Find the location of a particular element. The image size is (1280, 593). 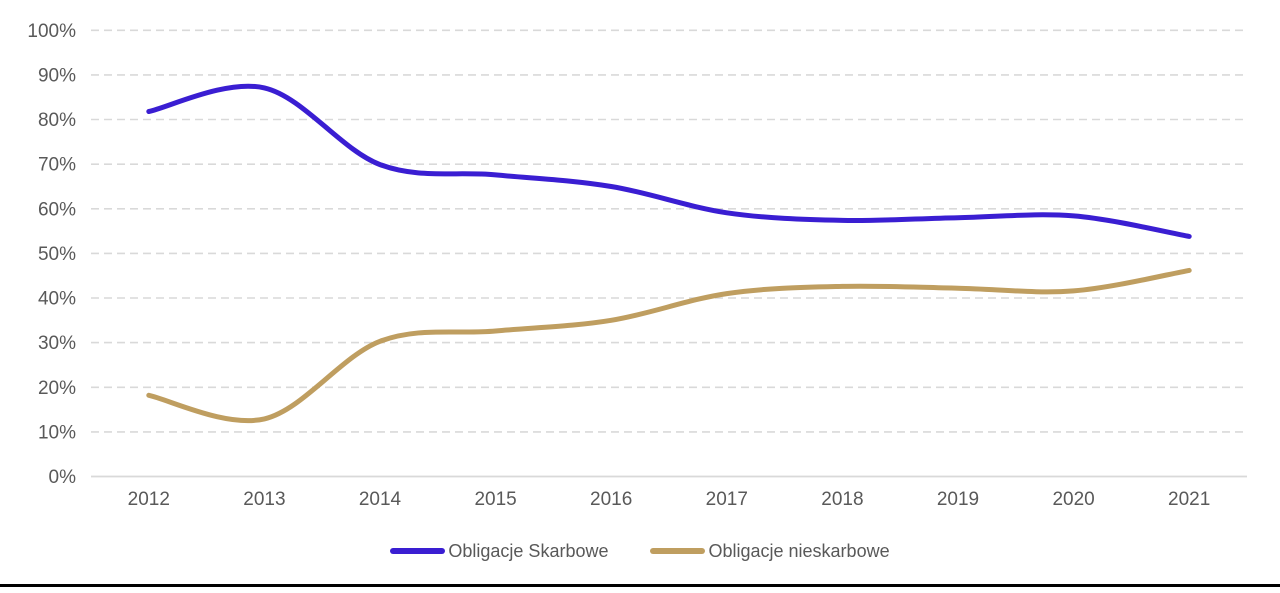

y-axis-labels: 0% 10% 20% 30% 40% 50% 60% 70% 80% 90% 100% is located at coordinates (51, 254).